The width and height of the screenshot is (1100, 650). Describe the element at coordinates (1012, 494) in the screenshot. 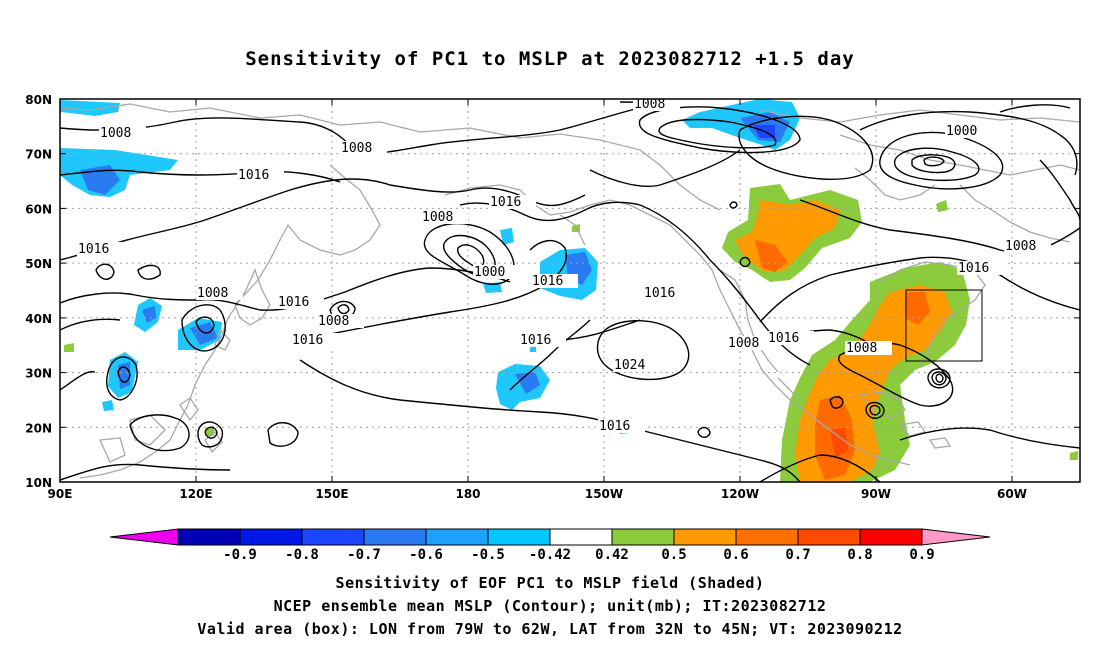

I see `lon-label: 60W` at that location.